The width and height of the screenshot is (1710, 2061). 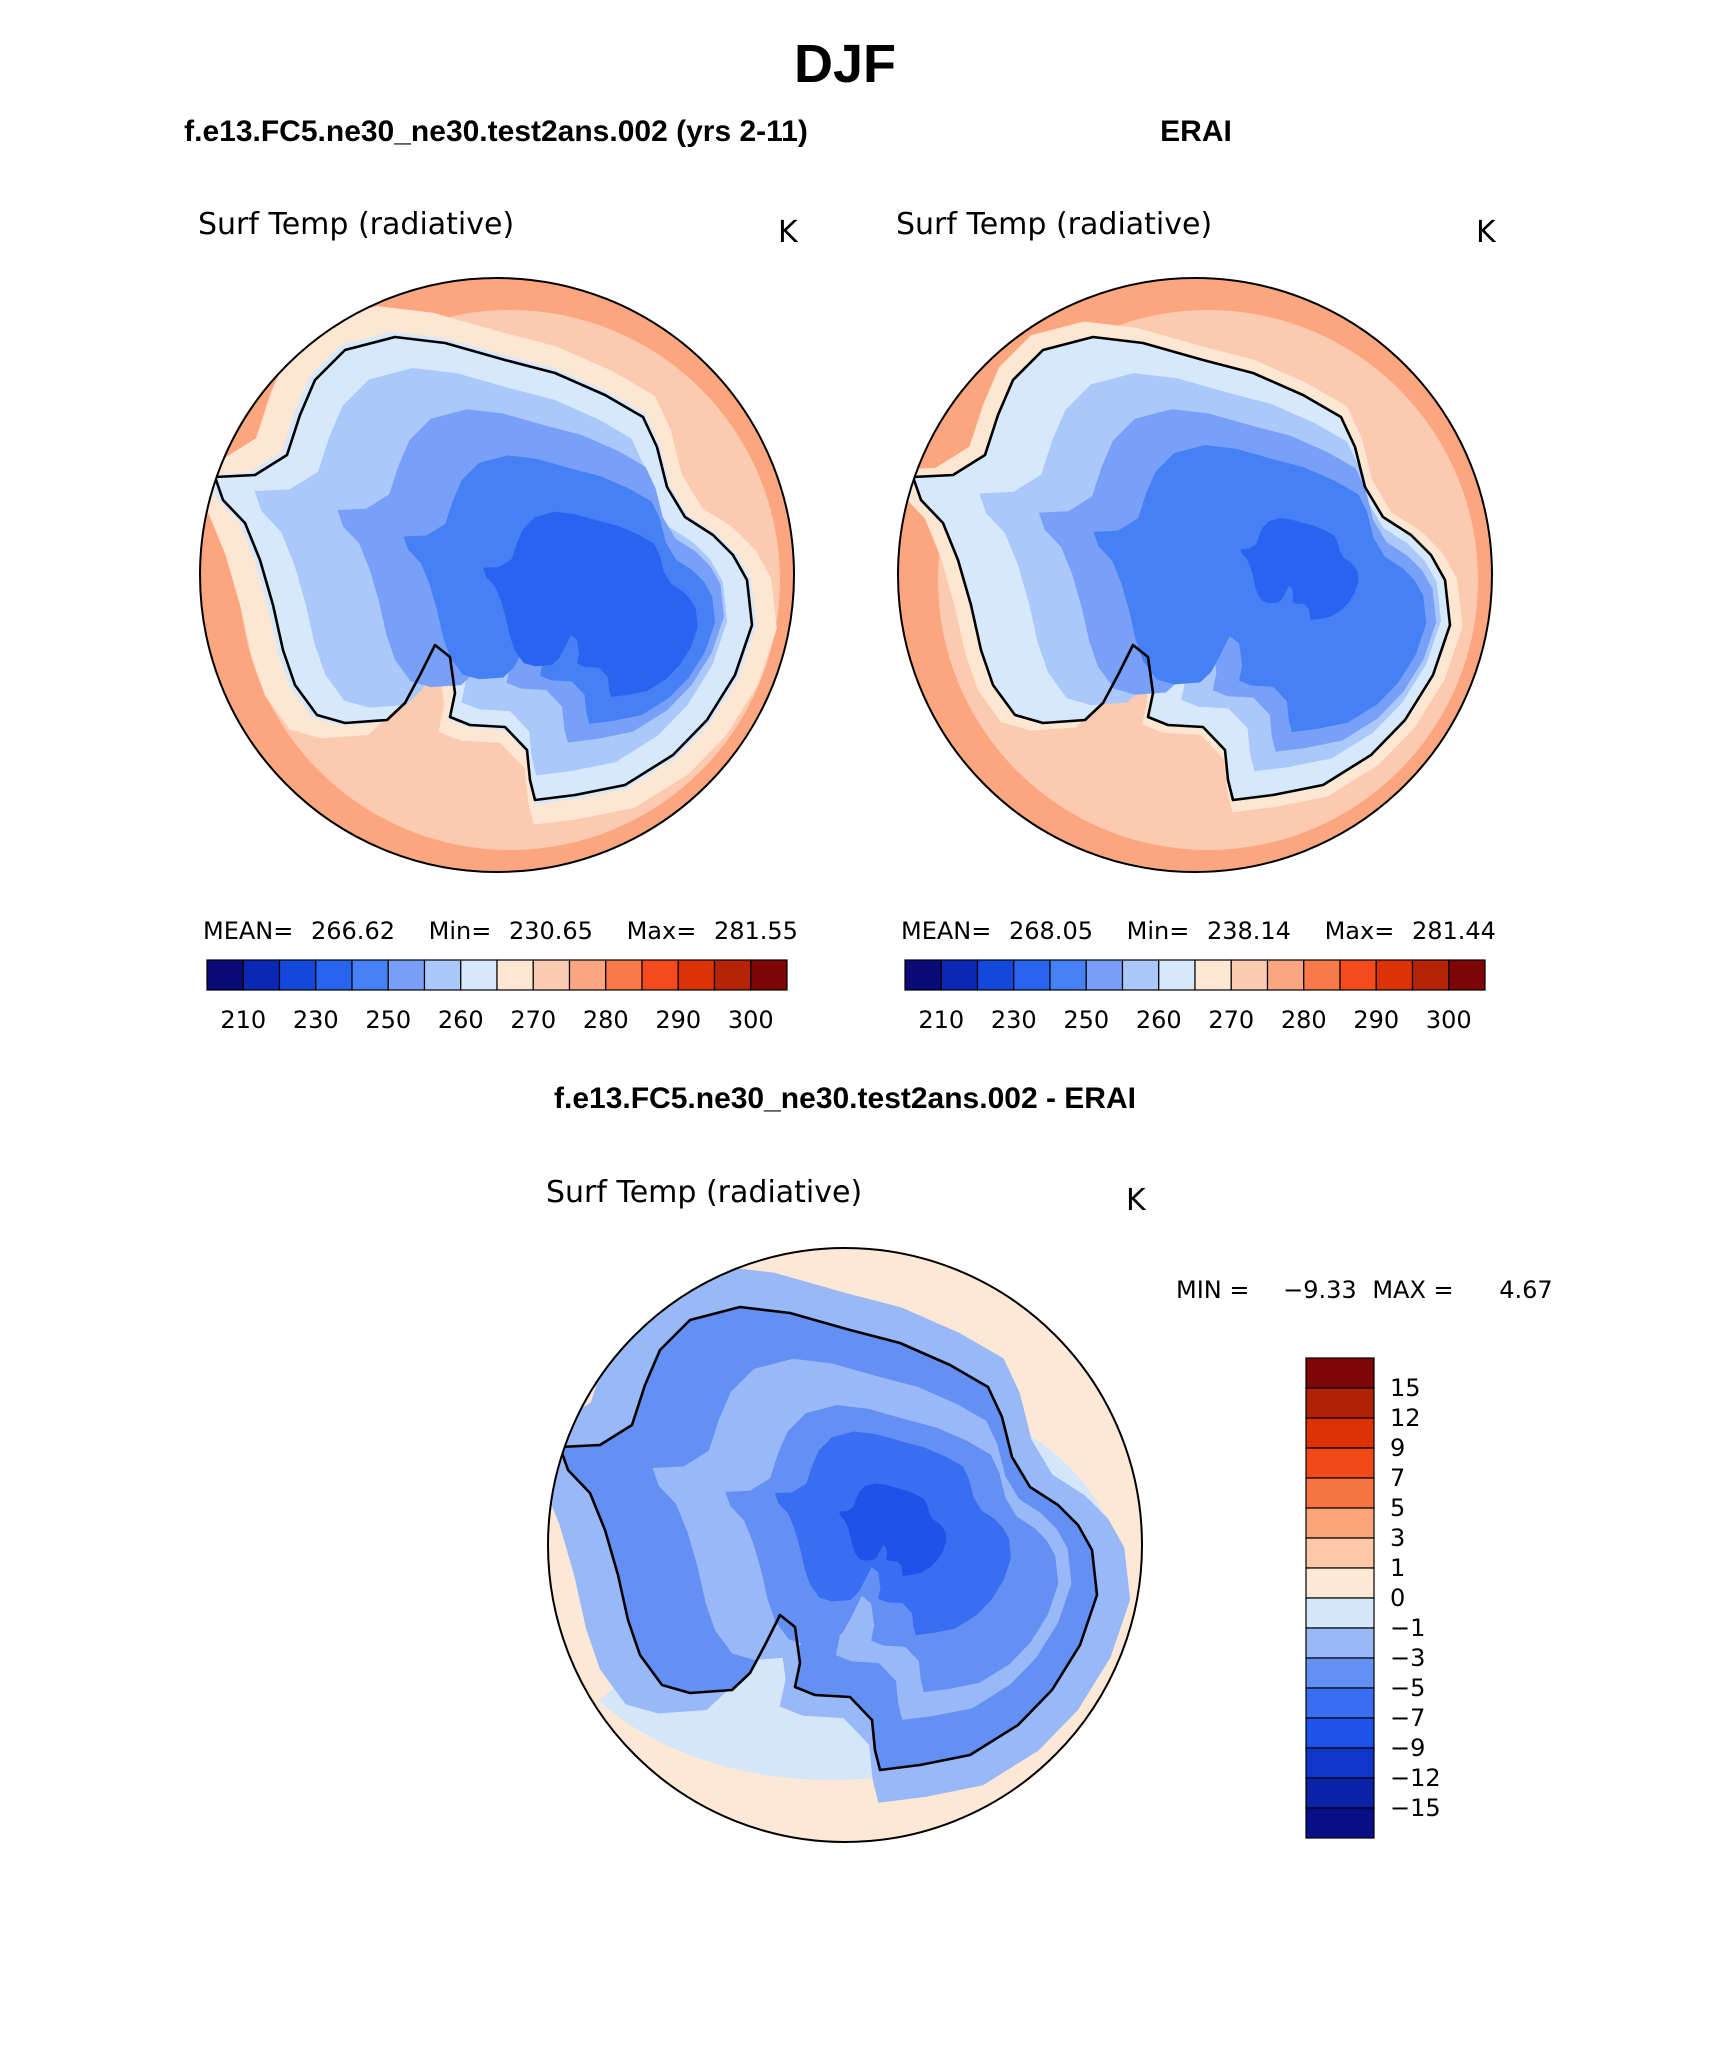 I want to click on colorbar-tick-label: 1, so click(x=1397, y=1568).